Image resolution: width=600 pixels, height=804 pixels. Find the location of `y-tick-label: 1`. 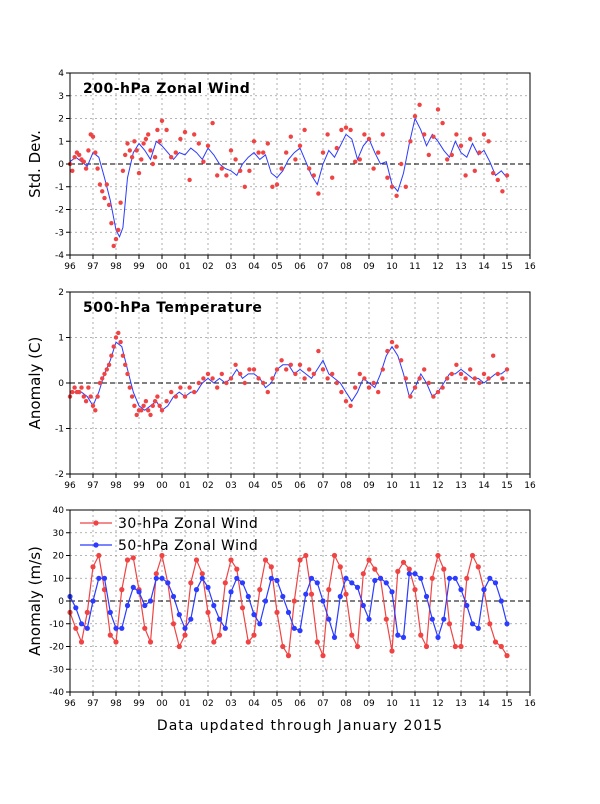

y-tick-label: 1 is located at coordinates (61, 142).